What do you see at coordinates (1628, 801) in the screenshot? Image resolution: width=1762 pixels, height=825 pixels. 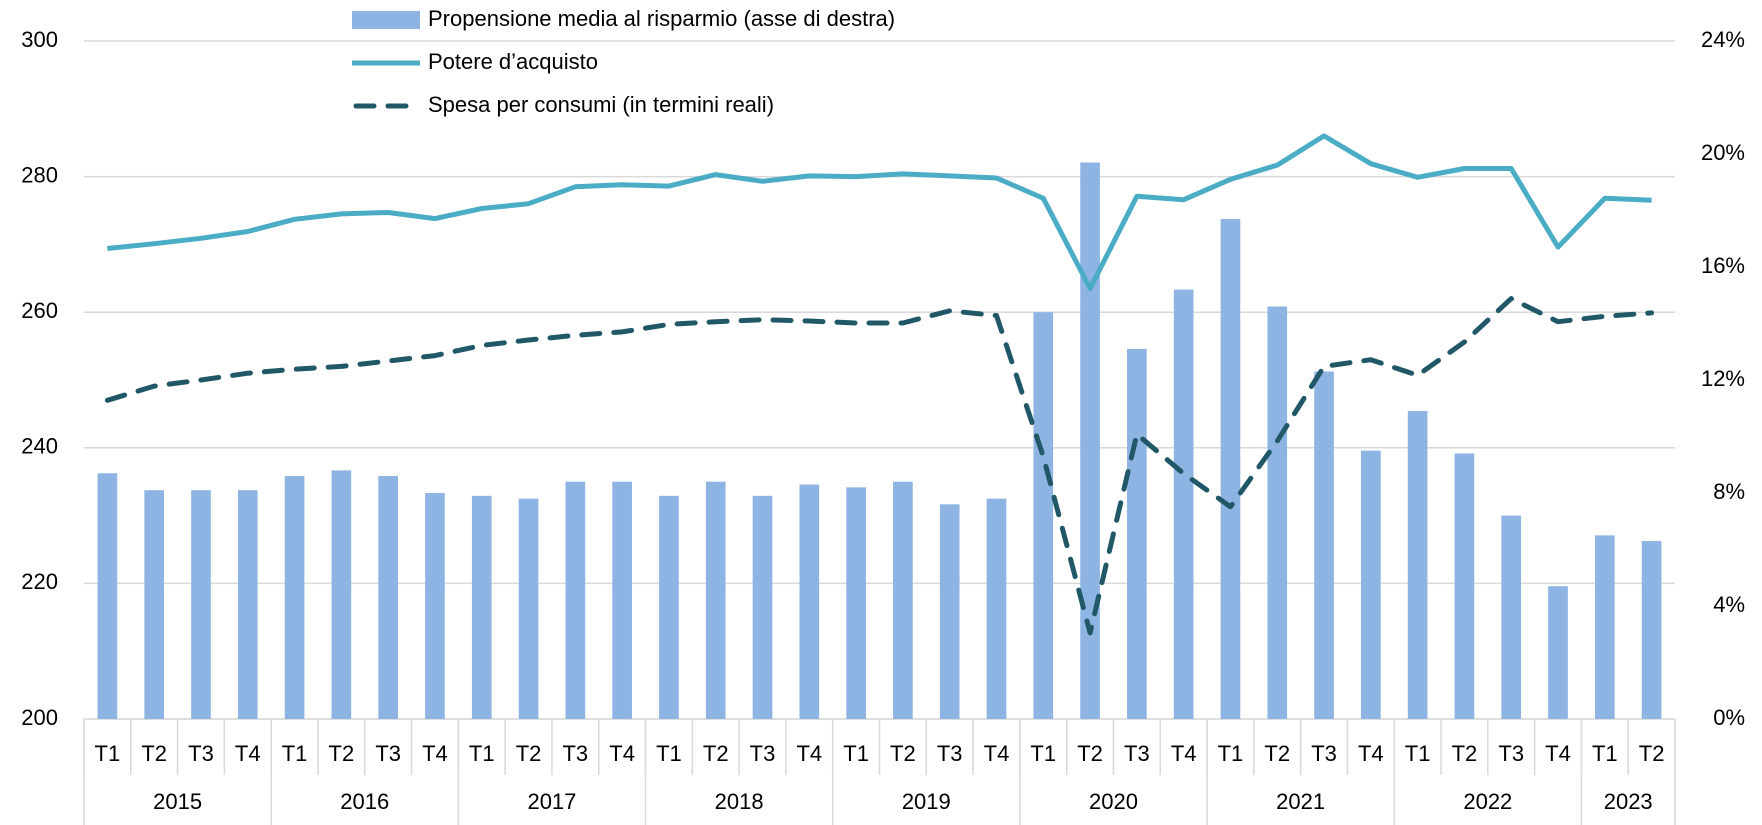 I see `group-label: 2023` at bounding box center [1628, 801].